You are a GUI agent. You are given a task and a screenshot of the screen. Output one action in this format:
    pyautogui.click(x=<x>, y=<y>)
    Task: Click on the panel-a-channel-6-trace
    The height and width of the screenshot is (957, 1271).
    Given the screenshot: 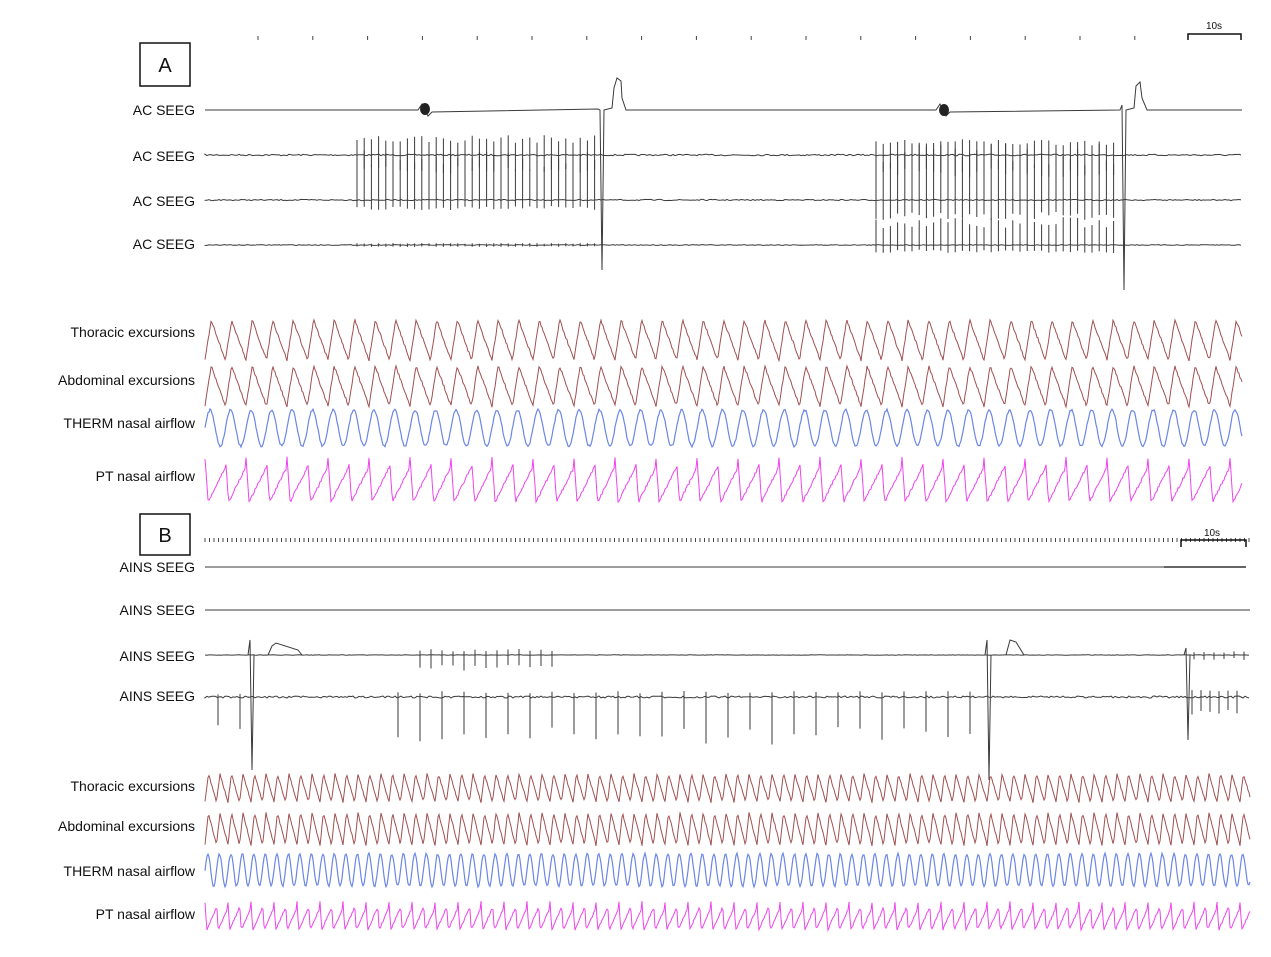 What is the action you would take?
    pyautogui.click(x=723, y=386)
    